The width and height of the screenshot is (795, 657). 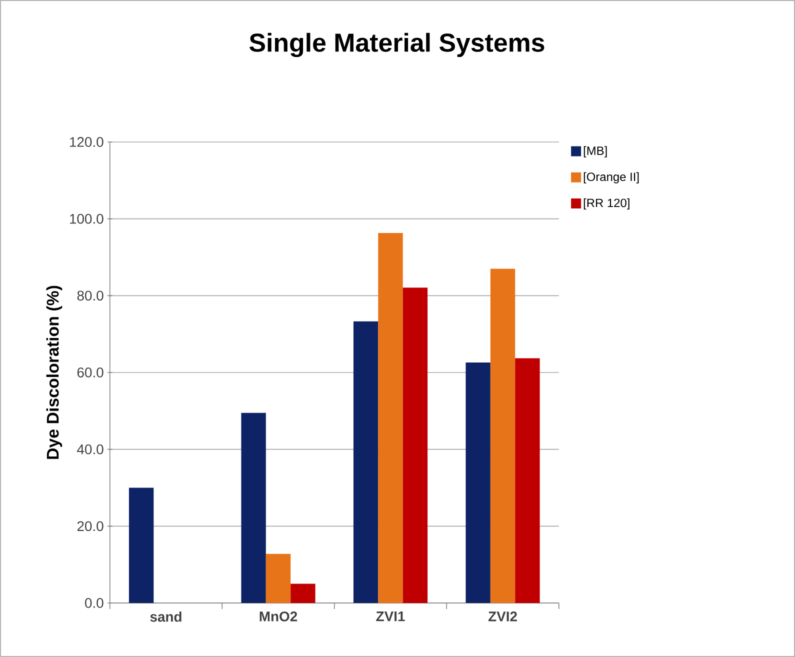 What do you see at coordinates (396, 45) in the screenshot?
I see `chart-title: Single Material Systems` at bounding box center [396, 45].